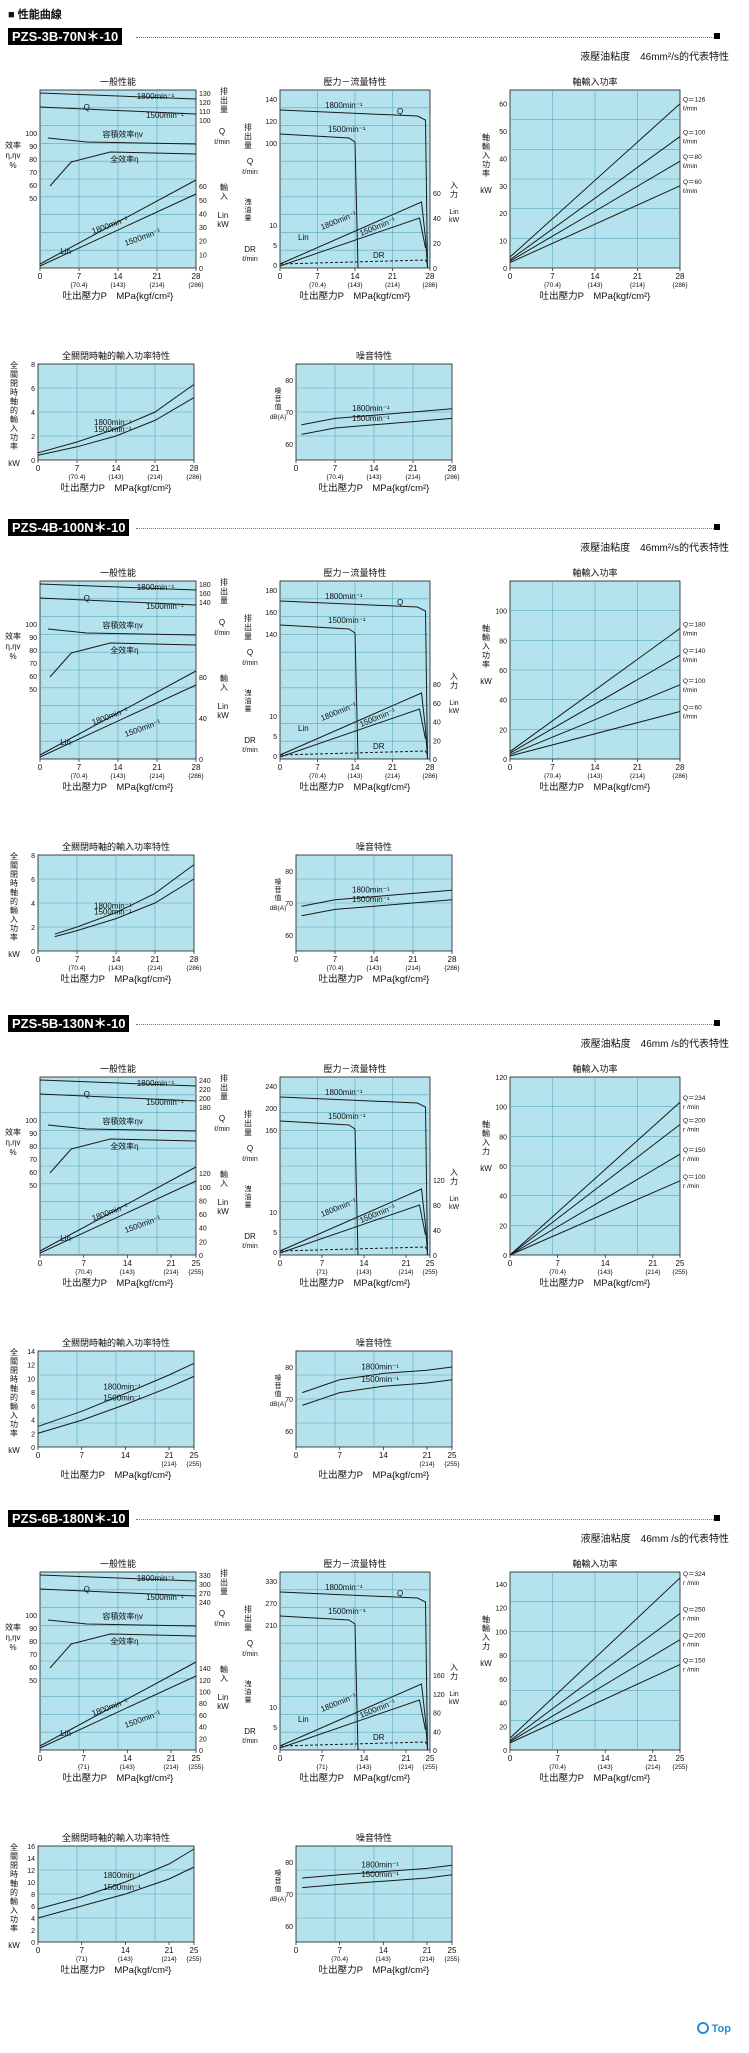 The height and width of the screenshot is (2053, 749). Describe the element at coordinates (31, 1366) in the screenshot. I see `s2-deadhead-y-tick: 12` at that location.